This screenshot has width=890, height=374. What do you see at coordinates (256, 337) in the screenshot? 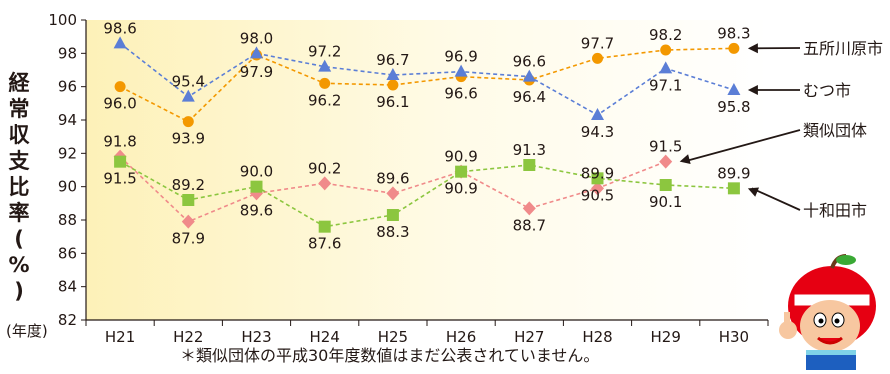
I see `x-tick-label: H23` at bounding box center [256, 337].